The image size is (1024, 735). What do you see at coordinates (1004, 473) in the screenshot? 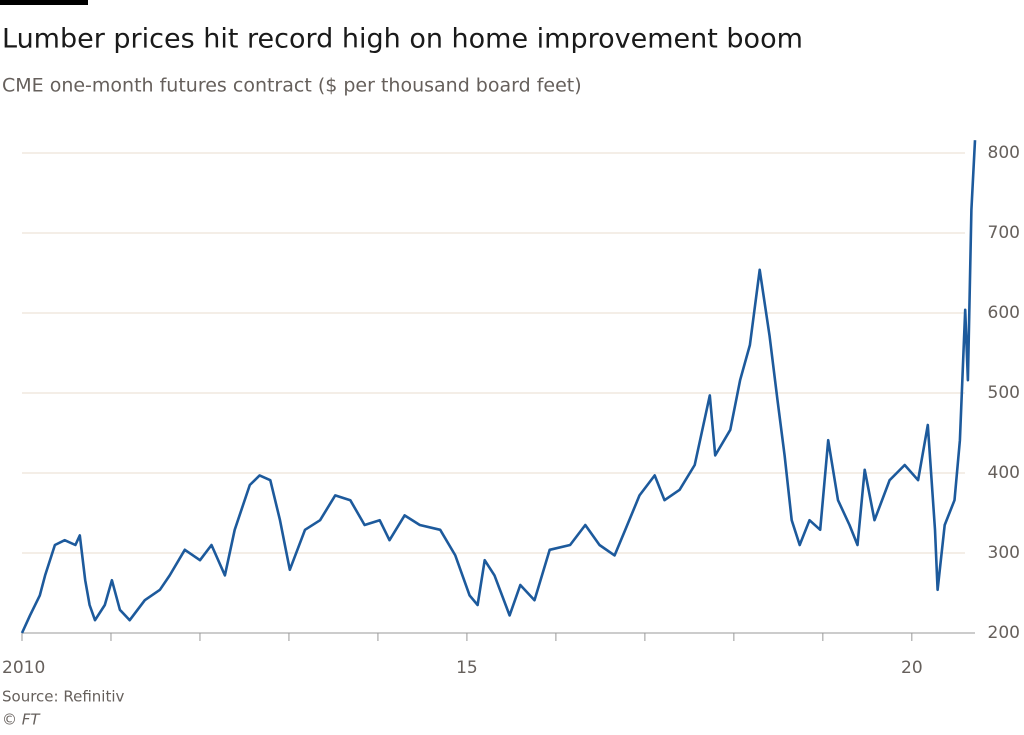
I see `y-tick-label: 400` at bounding box center [1004, 473].